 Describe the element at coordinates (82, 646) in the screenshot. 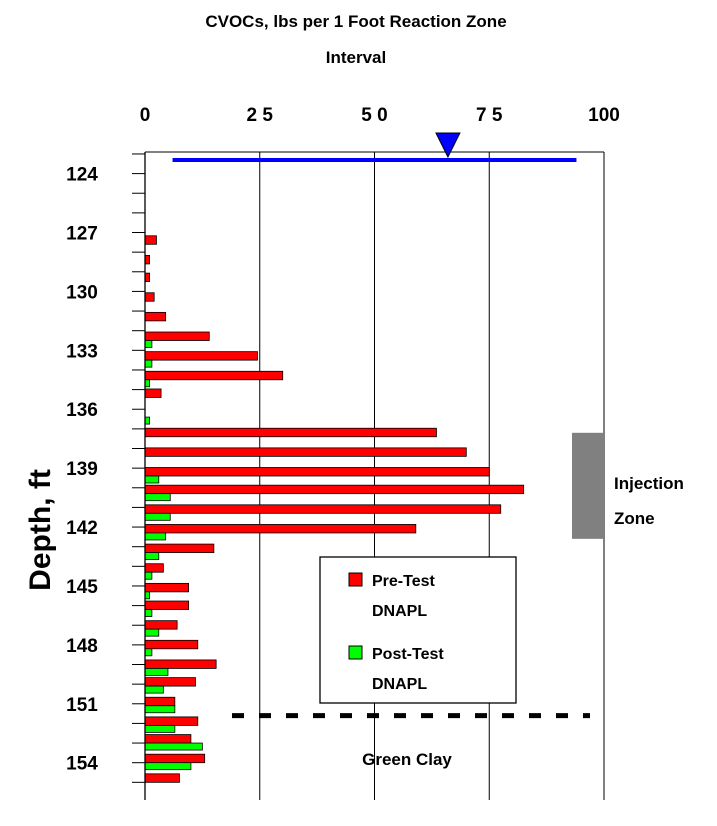

I see `y-tick-label: 148` at that location.